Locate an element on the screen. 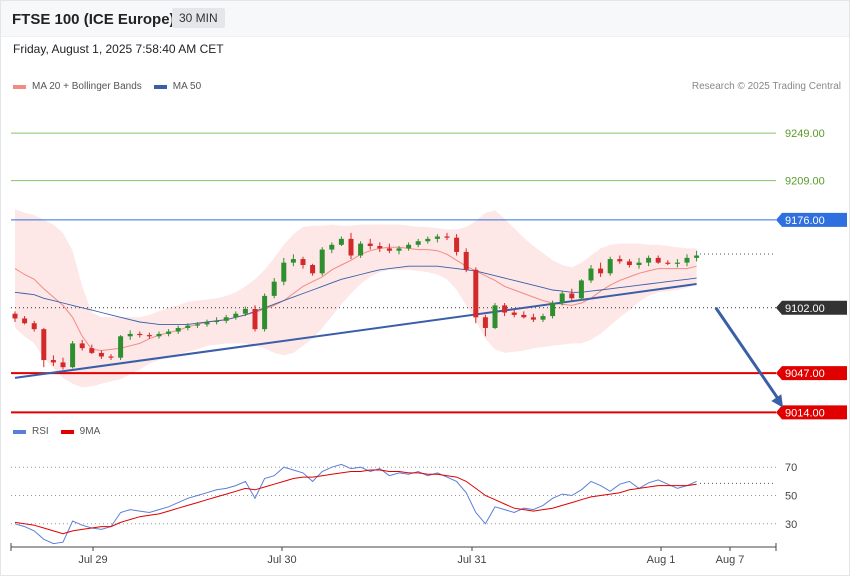 Image resolution: width=850 pixels, height=576 pixels. level-value-label: 9209.00 is located at coordinates (805, 182).